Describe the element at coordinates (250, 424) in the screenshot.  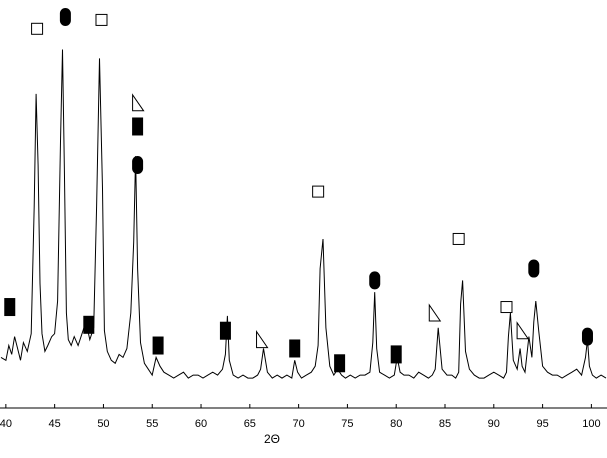
I see `x-tick-label: 65` at that location.